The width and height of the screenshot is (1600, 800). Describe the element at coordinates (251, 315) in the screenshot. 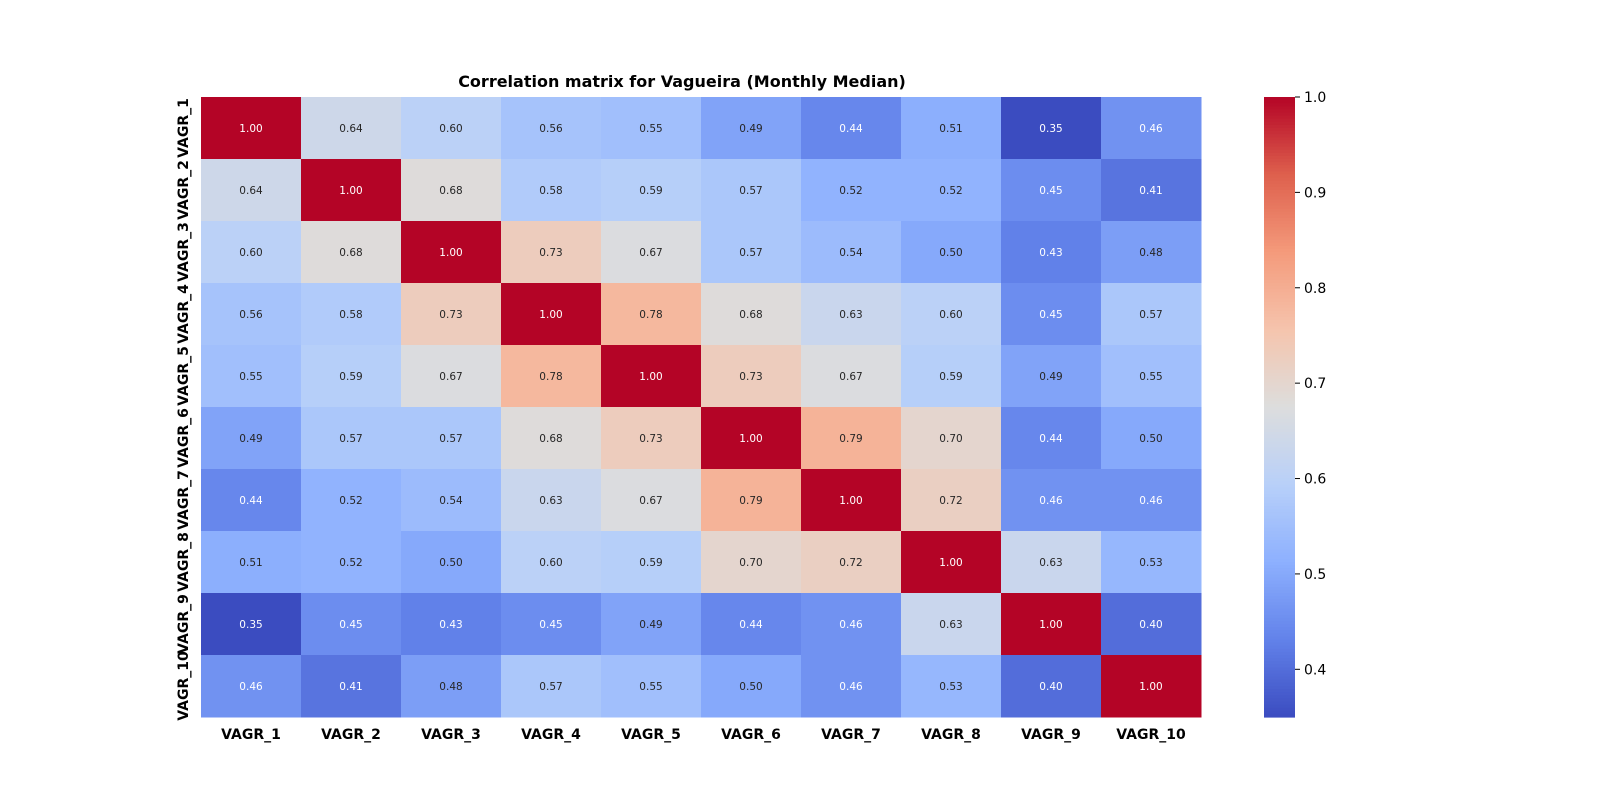

I see `cell-value-label: 0.56` at that location.